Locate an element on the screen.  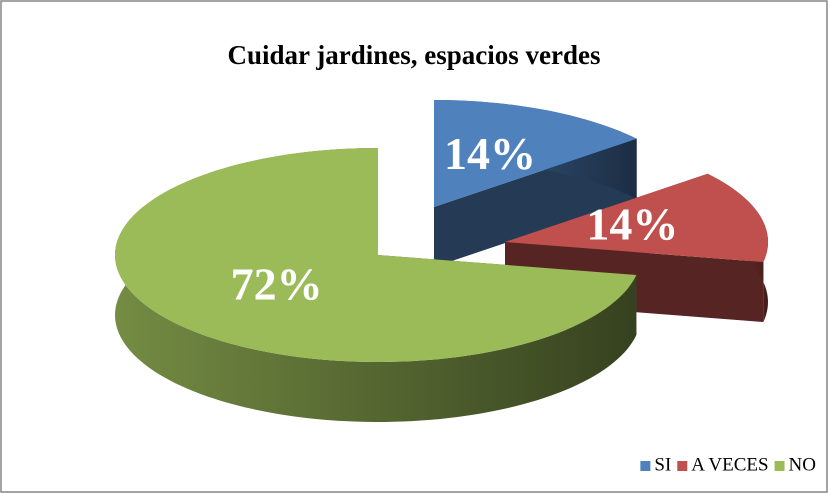
legend-label: SI is located at coordinates (662, 464).